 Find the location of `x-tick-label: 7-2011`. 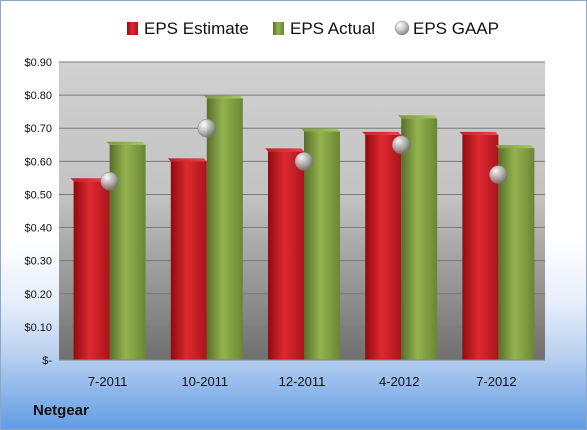

x-tick-label: 7-2011 is located at coordinates (108, 381).